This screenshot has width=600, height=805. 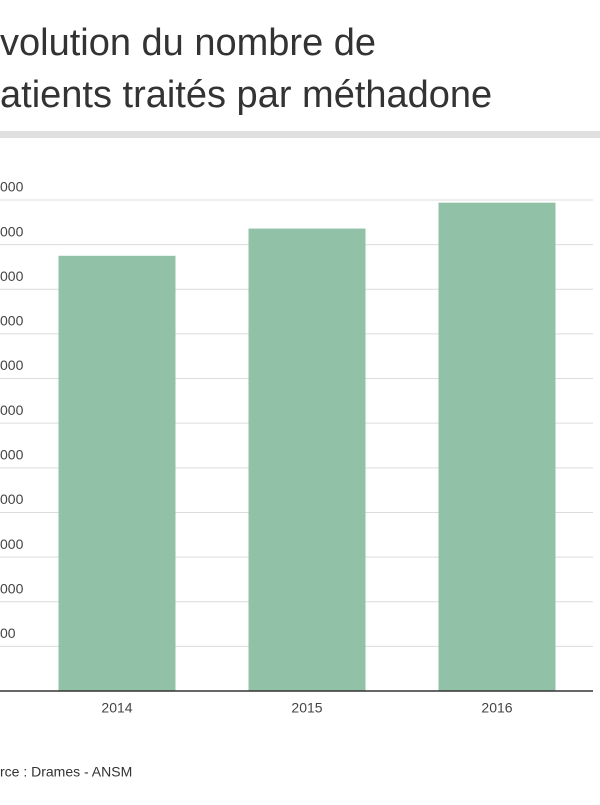 I want to click on y-tick-label: 00, so click(x=8, y=633).